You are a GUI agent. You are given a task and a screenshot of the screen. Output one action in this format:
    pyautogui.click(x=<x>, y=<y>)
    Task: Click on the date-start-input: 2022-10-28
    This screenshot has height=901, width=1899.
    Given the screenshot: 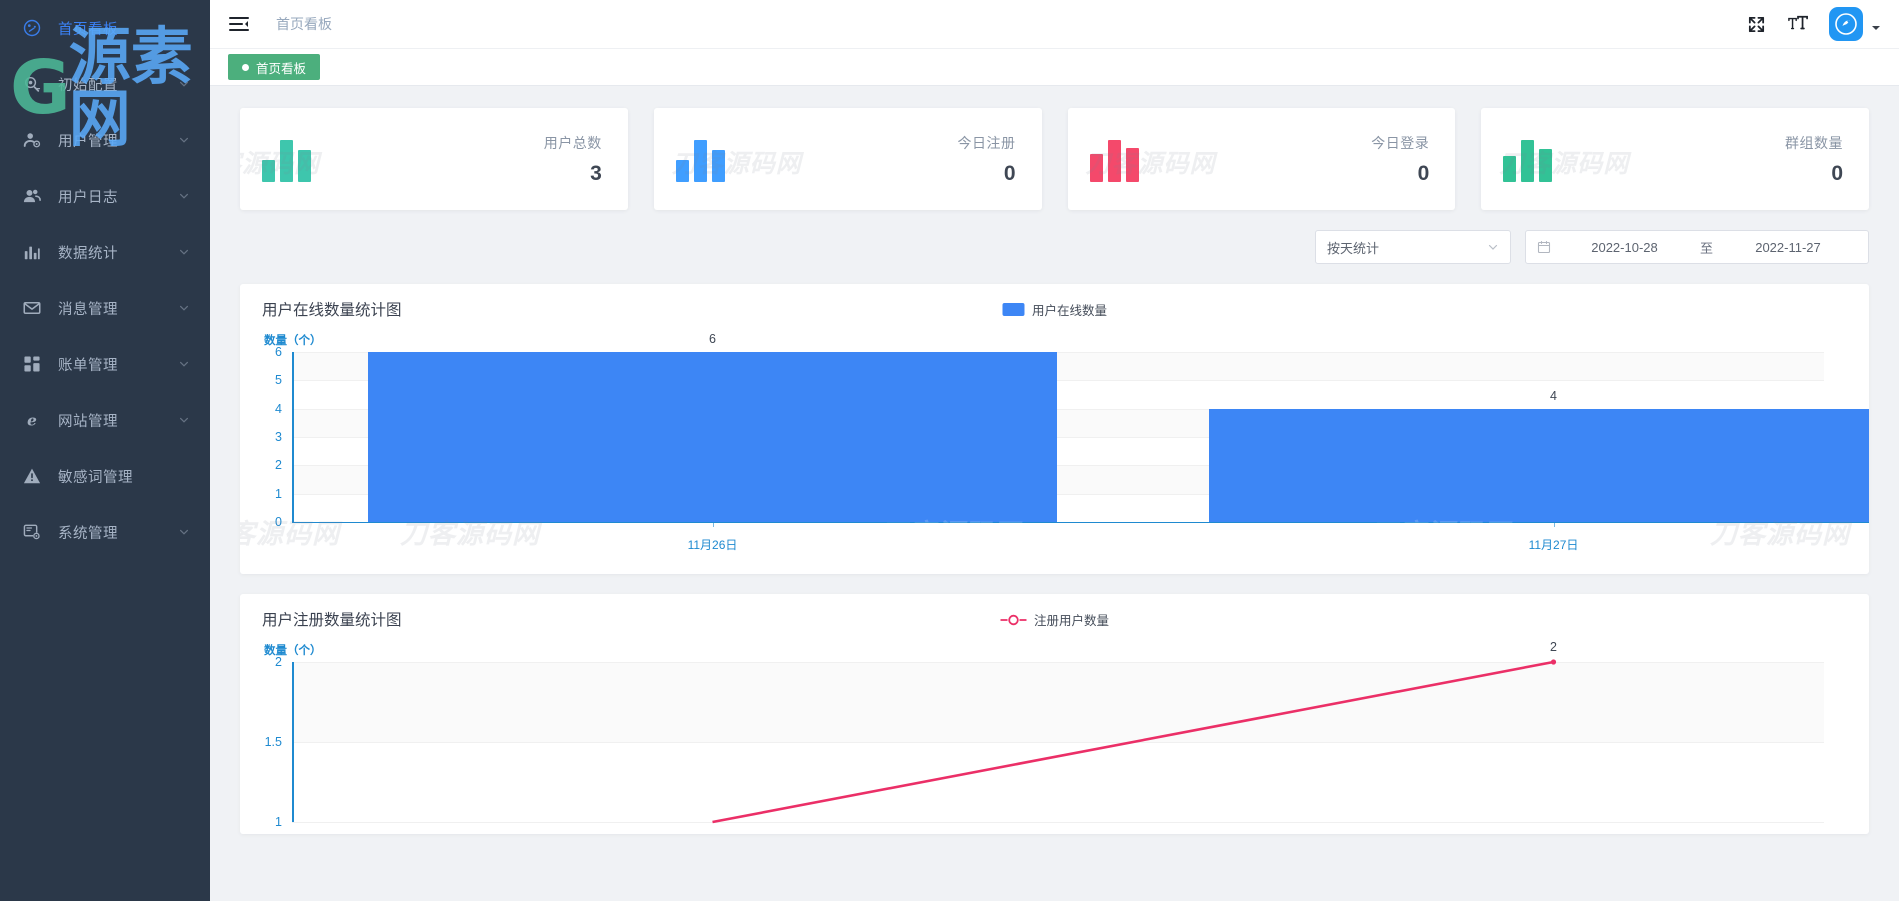 What is the action you would take?
    pyautogui.click(x=1624, y=247)
    